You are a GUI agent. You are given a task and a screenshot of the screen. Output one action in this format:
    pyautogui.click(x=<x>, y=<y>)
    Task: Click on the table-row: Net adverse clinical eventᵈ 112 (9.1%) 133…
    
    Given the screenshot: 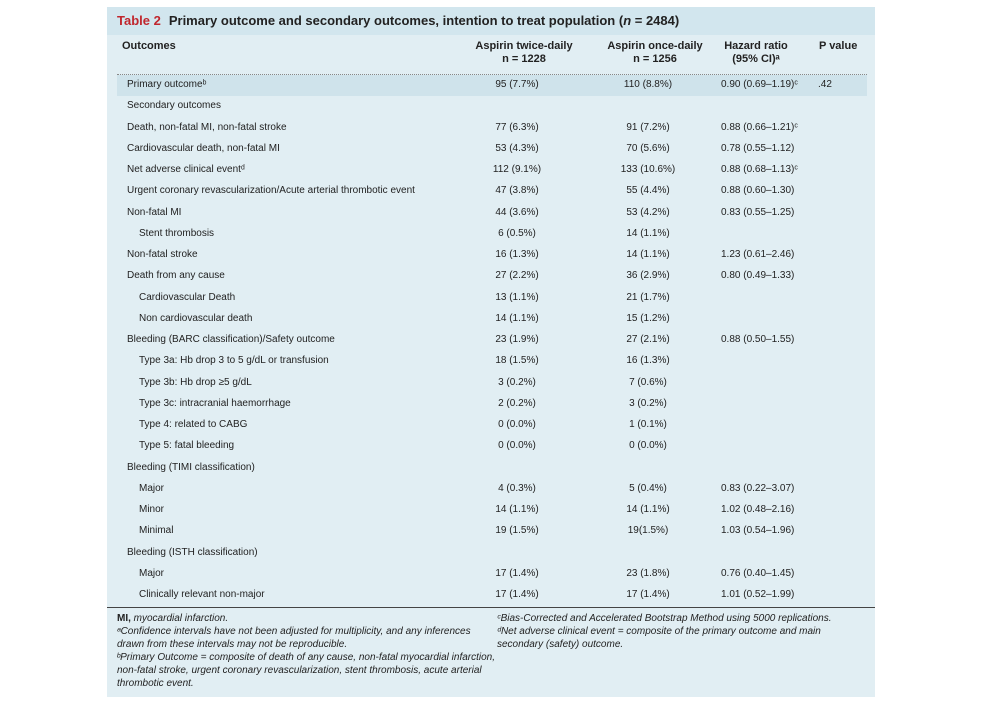 What is the action you would take?
    pyautogui.click(x=492, y=170)
    